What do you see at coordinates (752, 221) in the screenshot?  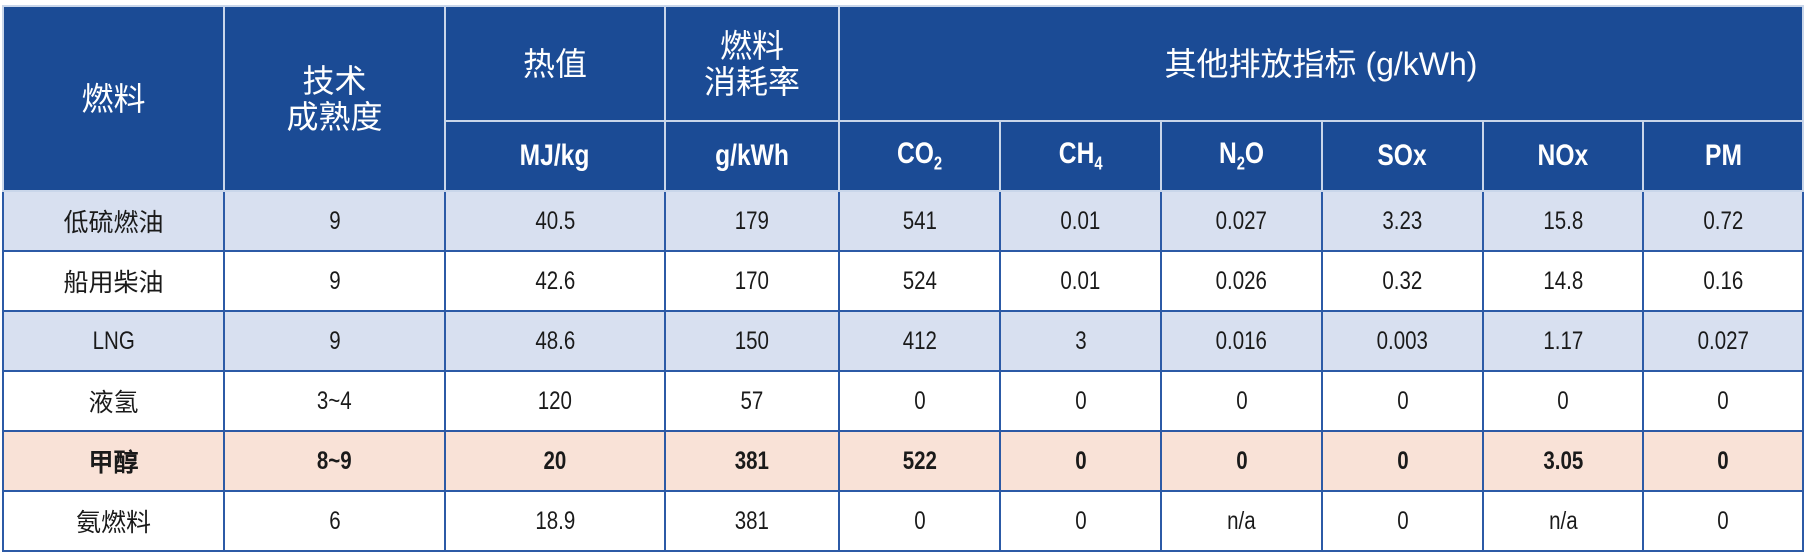 I see `cell-consumption: 179` at bounding box center [752, 221].